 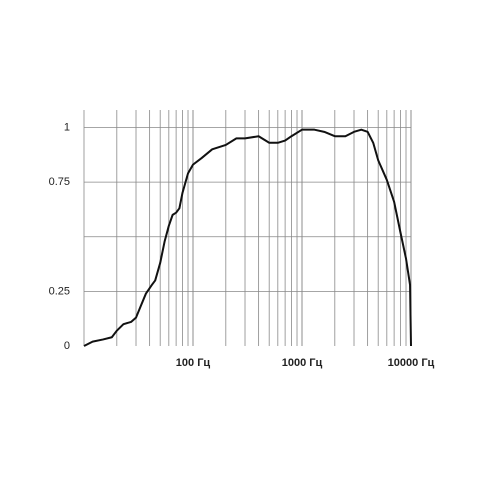 What do you see at coordinates (411, 363) in the screenshot?
I see `x-tick-label: 10000 Гц` at bounding box center [411, 363].